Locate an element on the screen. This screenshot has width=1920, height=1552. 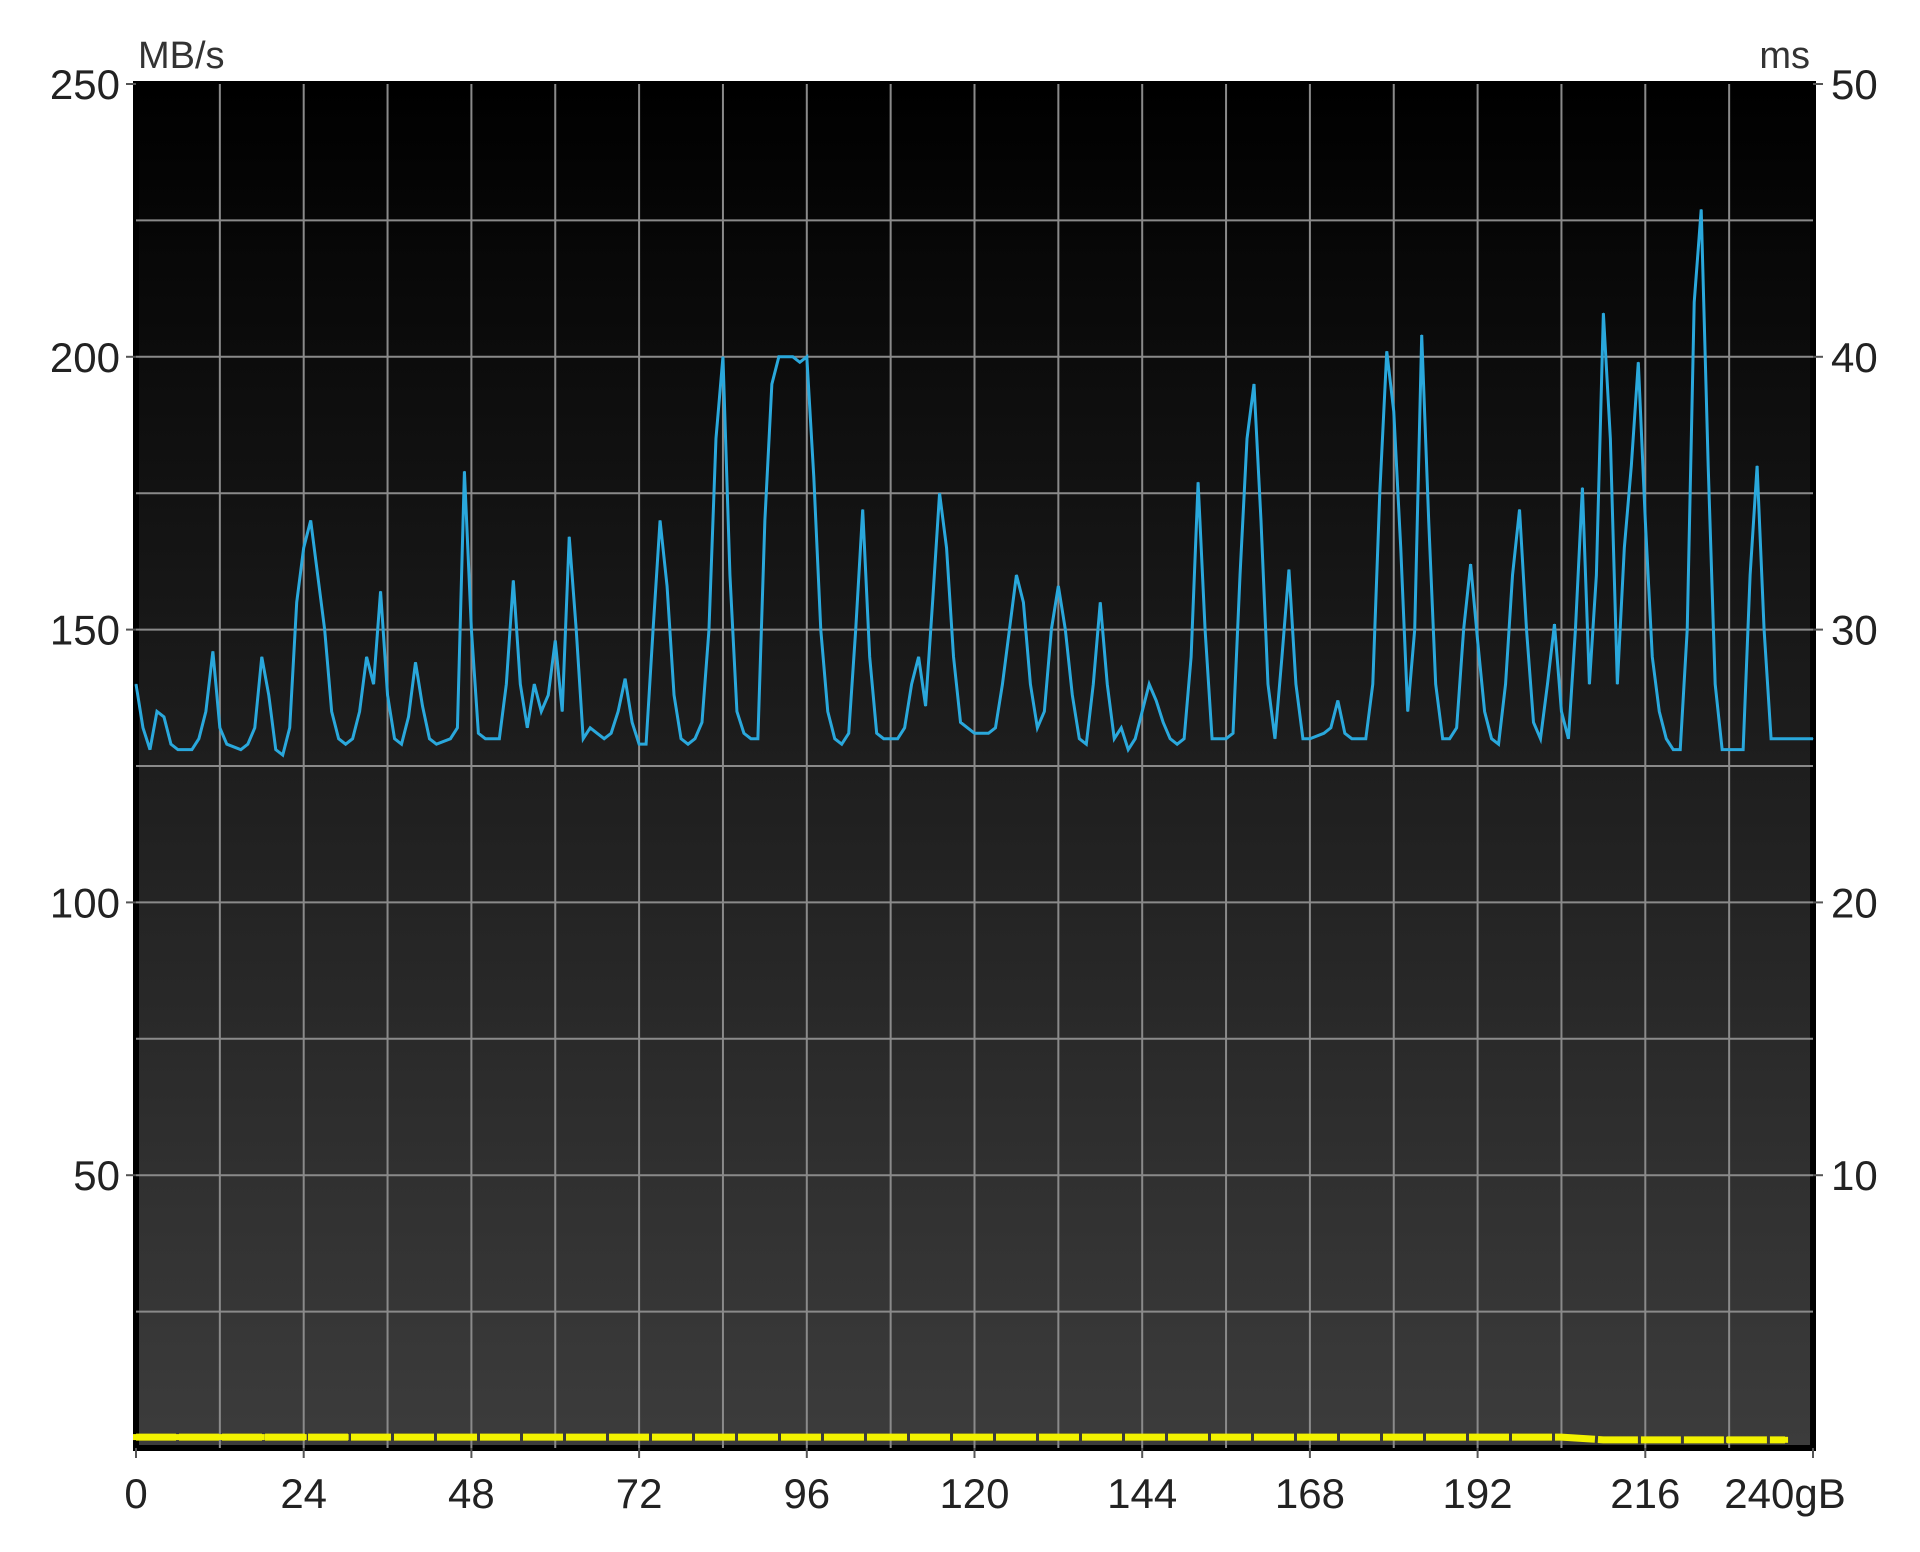
x-tick-label: 144 is located at coordinates (1142, 1493).